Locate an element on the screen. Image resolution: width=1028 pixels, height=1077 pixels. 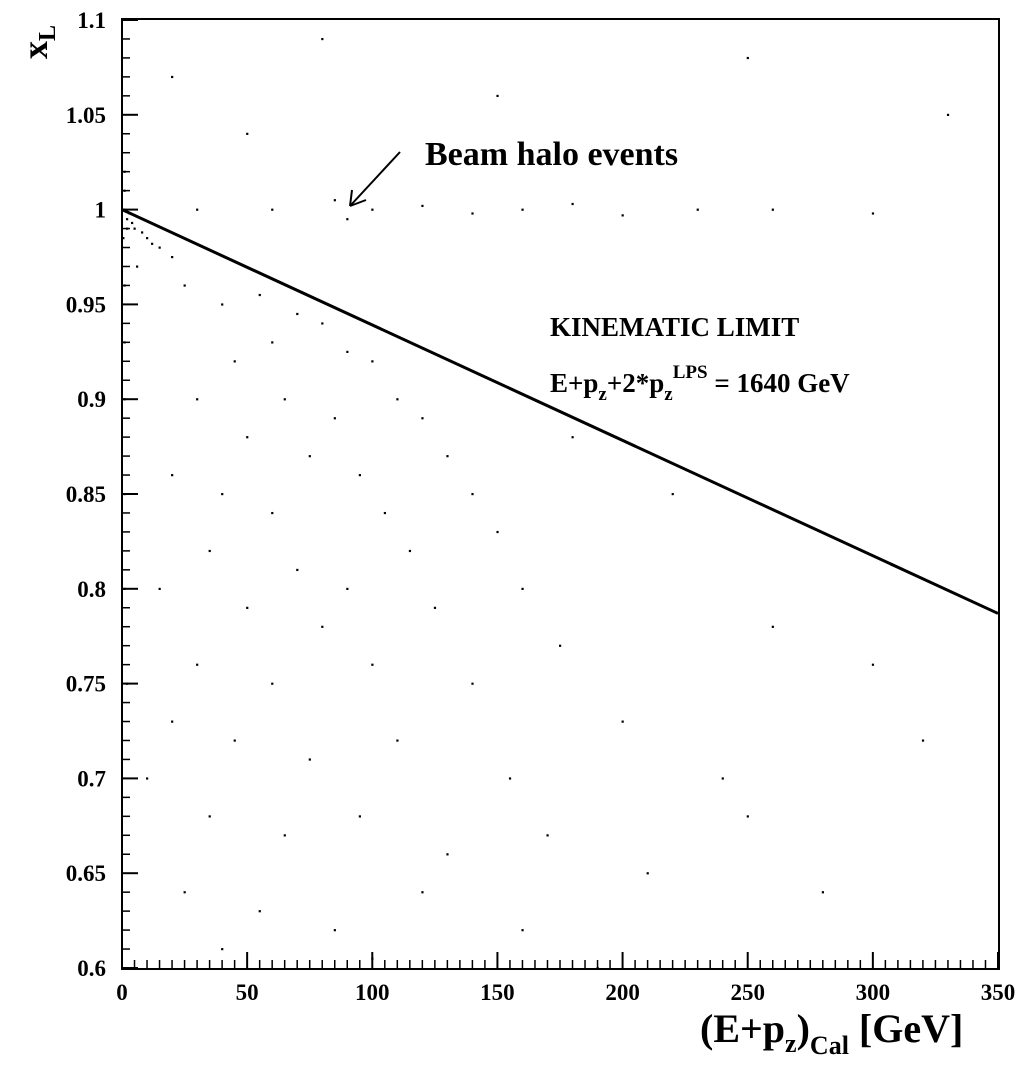
x-label-sub: z is located at coordinates (791, 1043).